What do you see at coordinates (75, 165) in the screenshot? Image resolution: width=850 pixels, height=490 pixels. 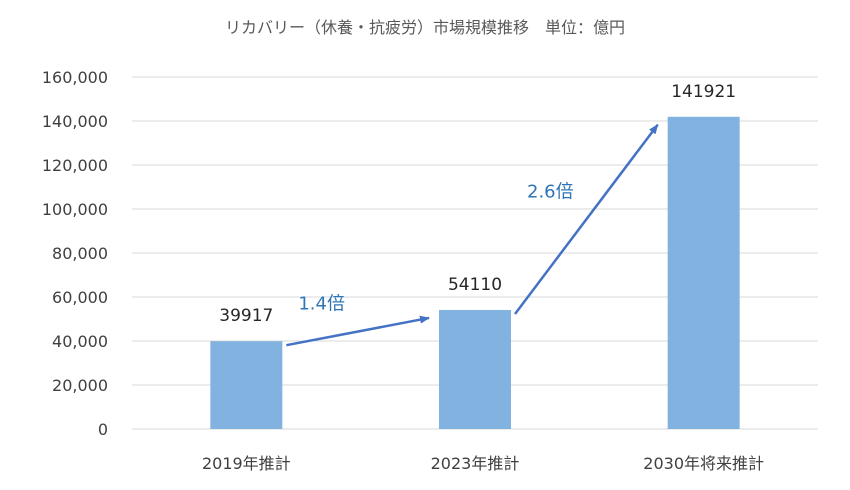 I see `y-tick-label: 120,000` at bounding box center [75, 165].